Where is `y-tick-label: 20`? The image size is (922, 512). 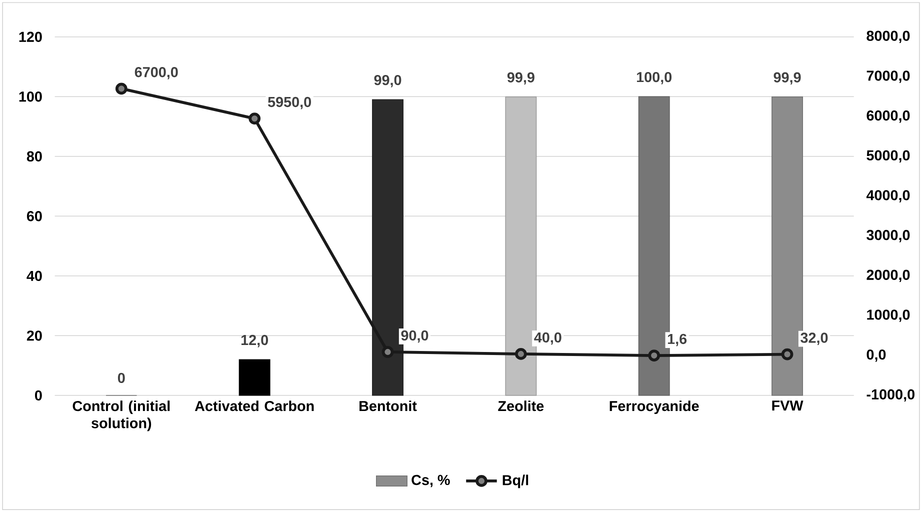
y-tick-label: 20 is located at coordinates (34, 335).